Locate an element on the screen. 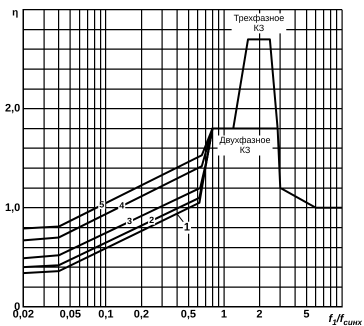 Image resolution: width=364 pixels, height=326 pixels. series-label: 3 is located at coordinates (129, 221).